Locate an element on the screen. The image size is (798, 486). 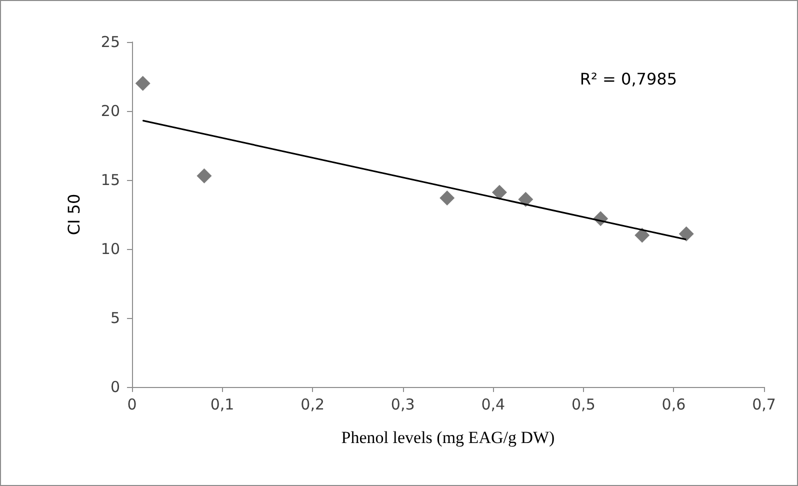
y-tick-label: 10 is located at coordinates (110, 249).